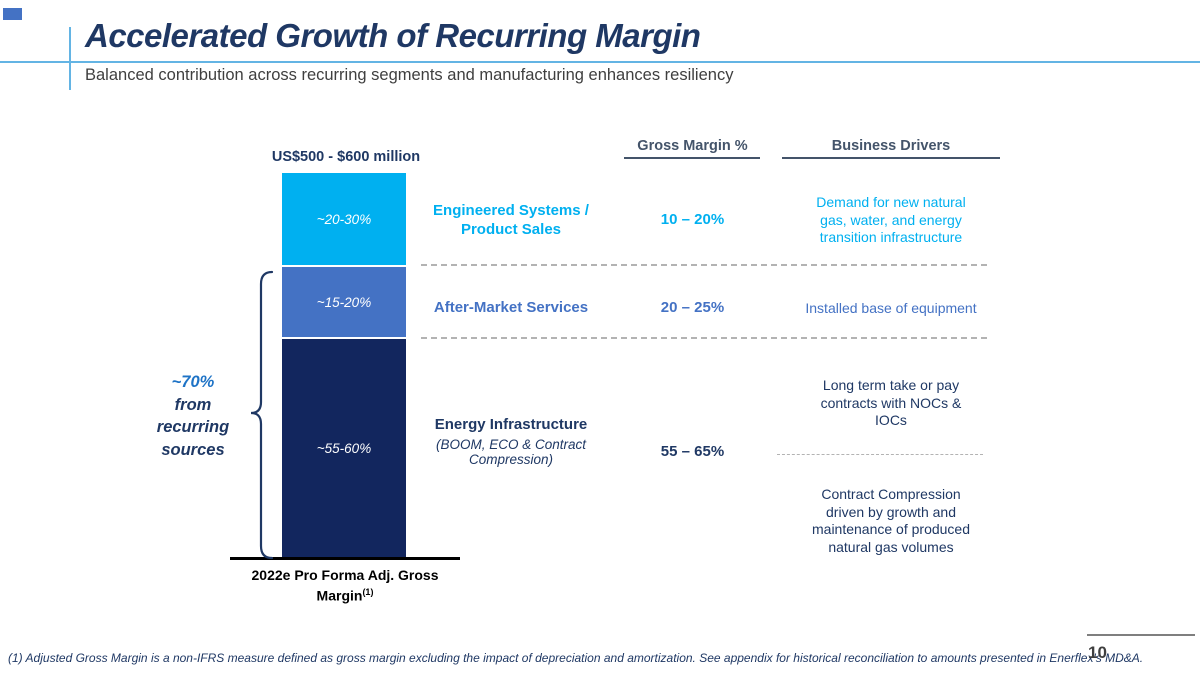 The image size is (1200, 675). Describe the element at coordinates (880, 454) in the screenshot. I see `driver-separator-dashed-line` at that location.